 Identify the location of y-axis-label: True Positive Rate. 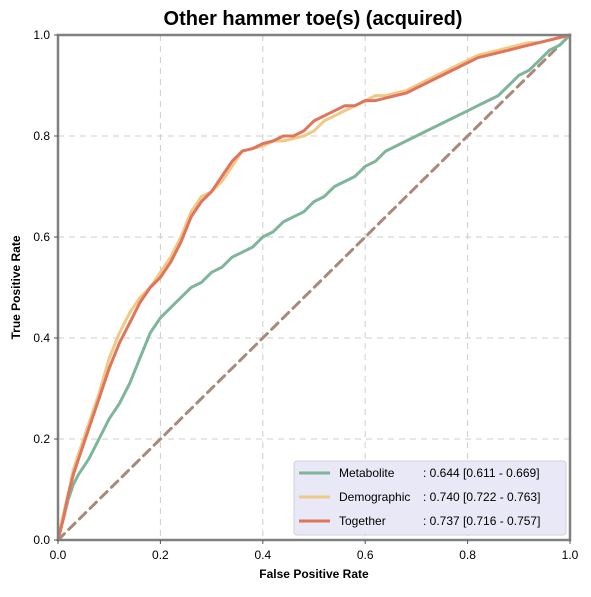
(16, 287).